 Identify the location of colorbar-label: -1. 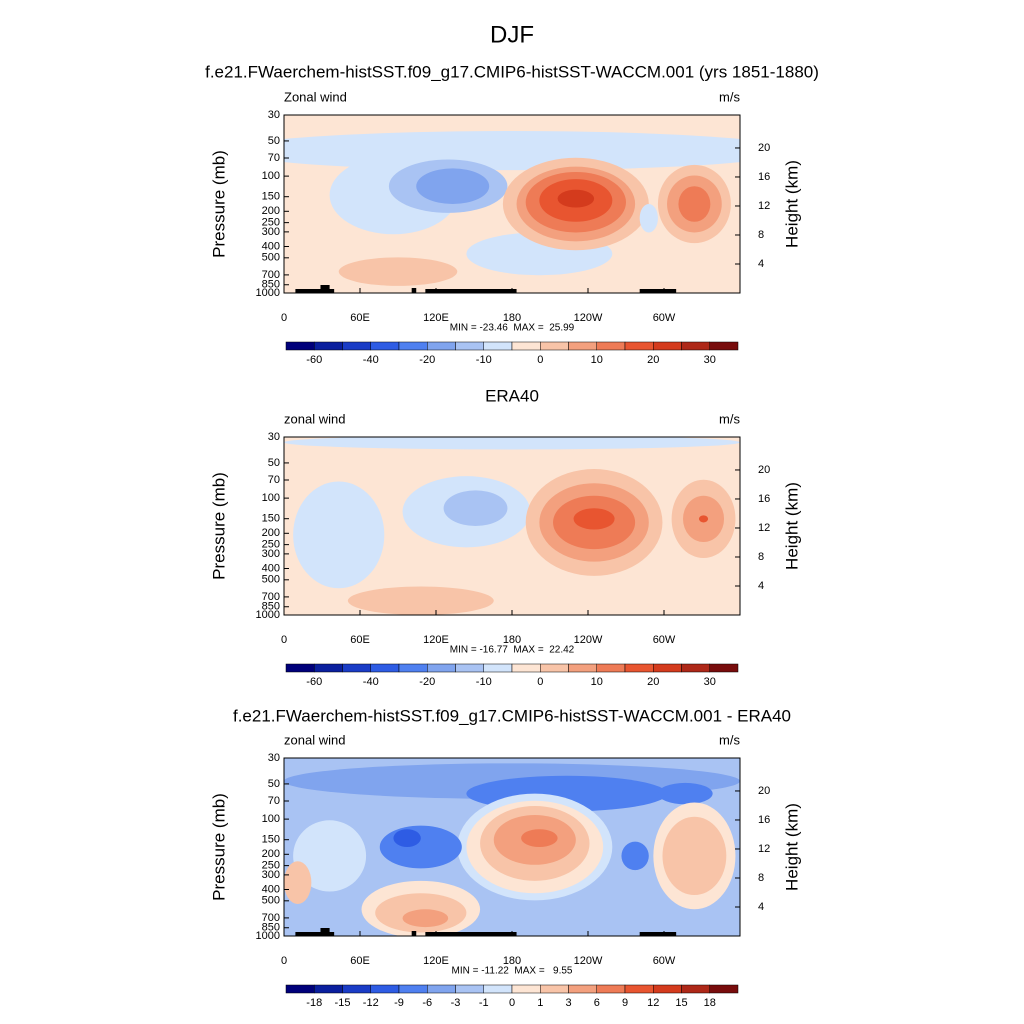
(484, 1003).